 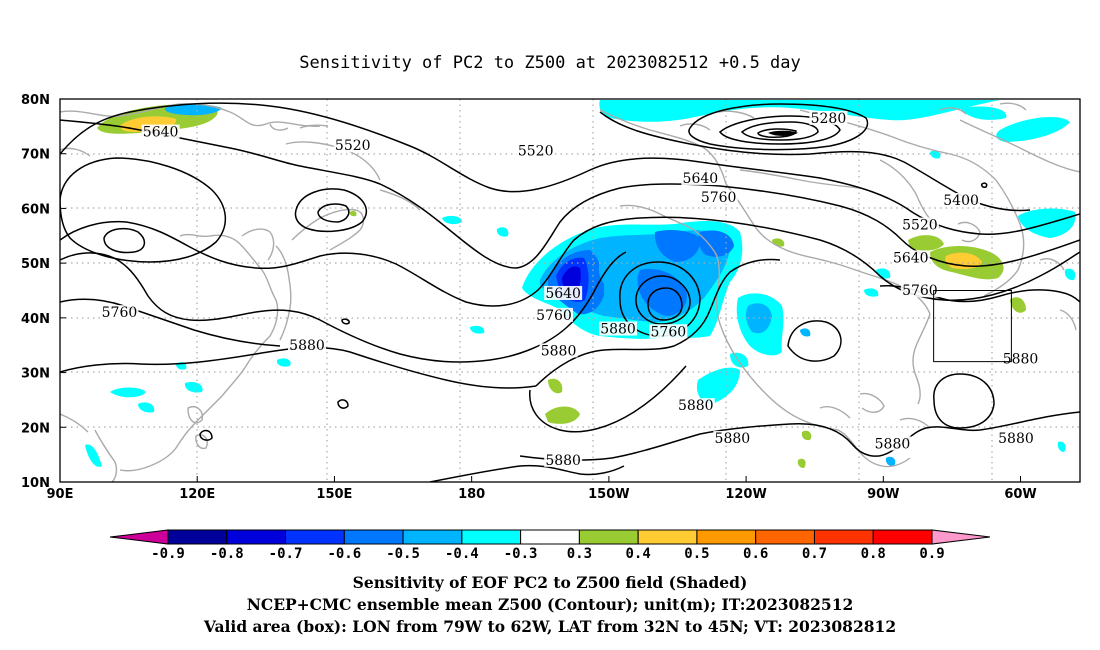 I want to click on lon-tick-label: 150E, so click(x=334, y=494).